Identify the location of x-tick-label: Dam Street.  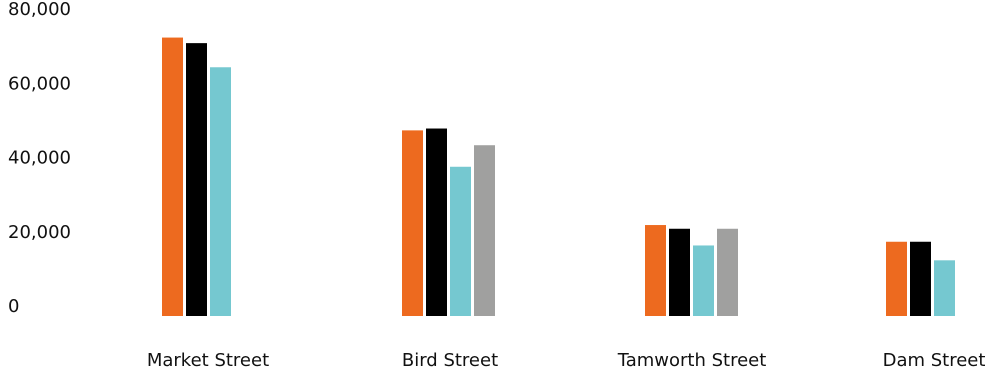
(934, 360).